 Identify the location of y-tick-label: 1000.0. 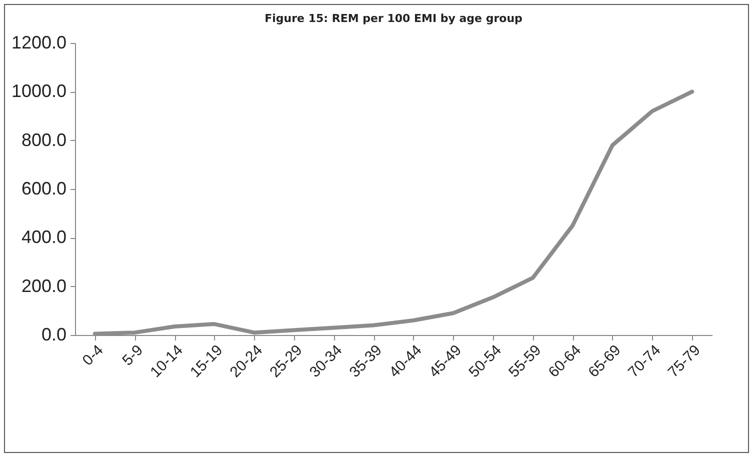
(38, 91).